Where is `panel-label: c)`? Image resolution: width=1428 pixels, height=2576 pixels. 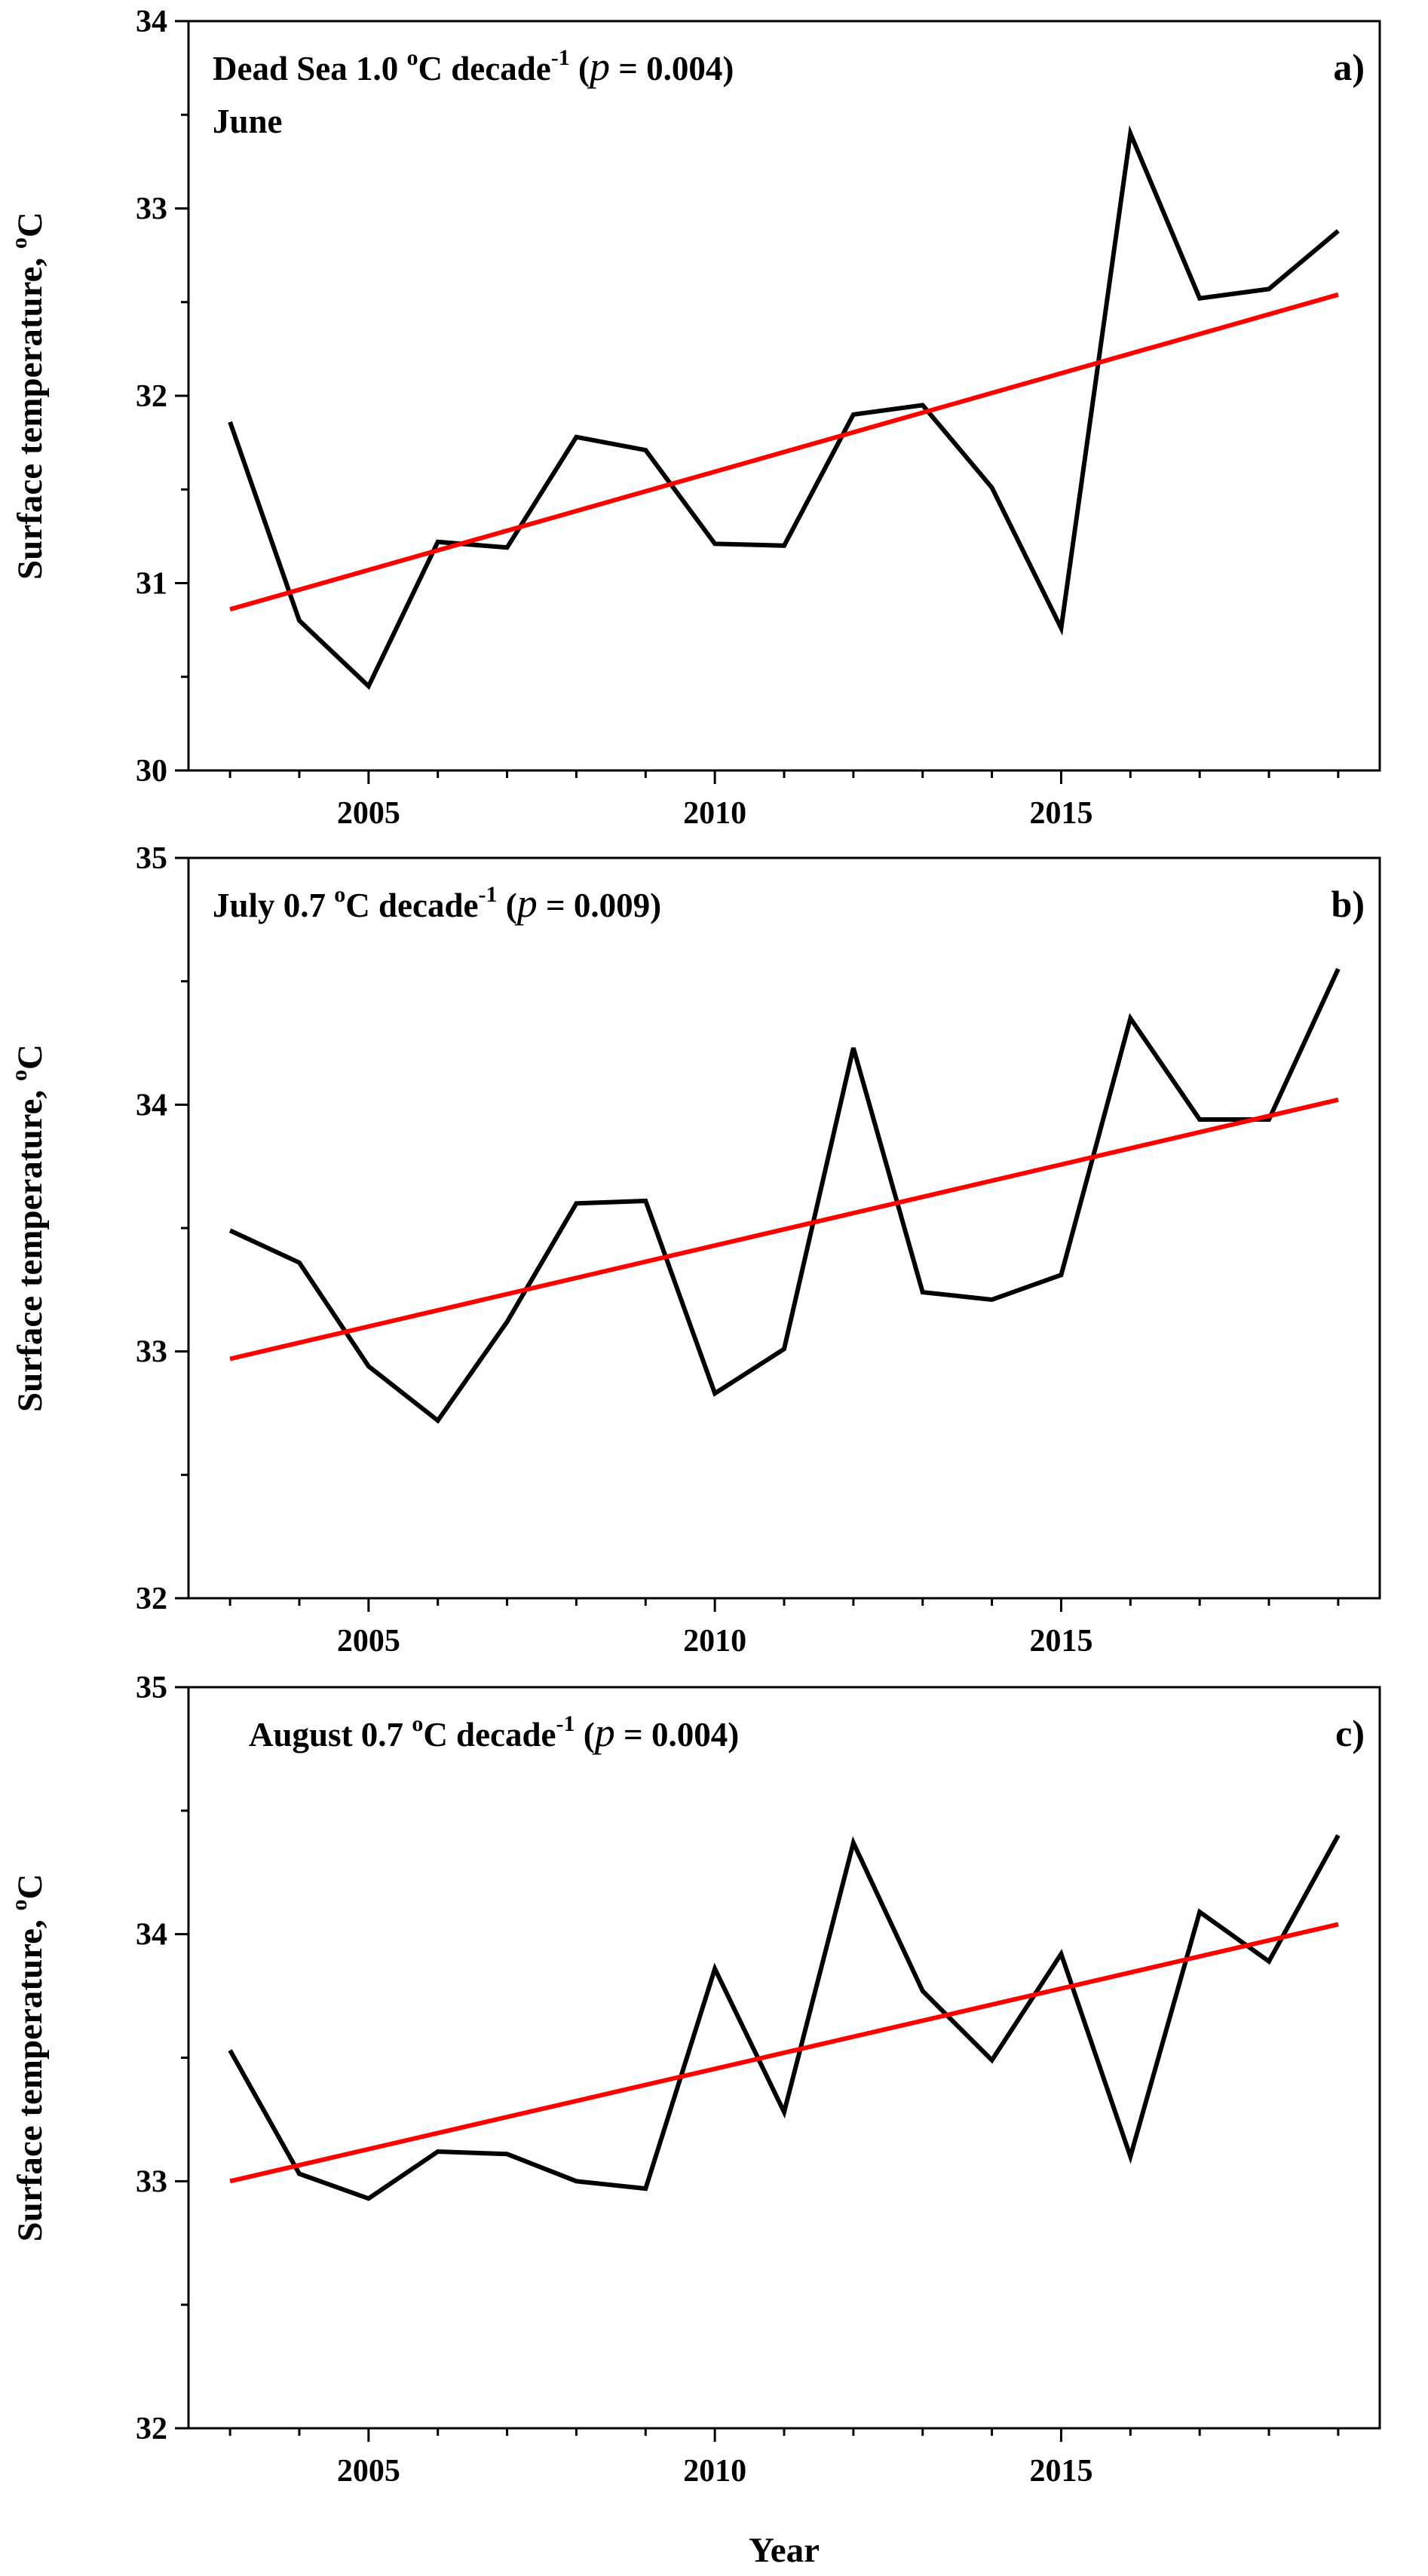 panel-label: c) is located at coordinates (1350, 1733).